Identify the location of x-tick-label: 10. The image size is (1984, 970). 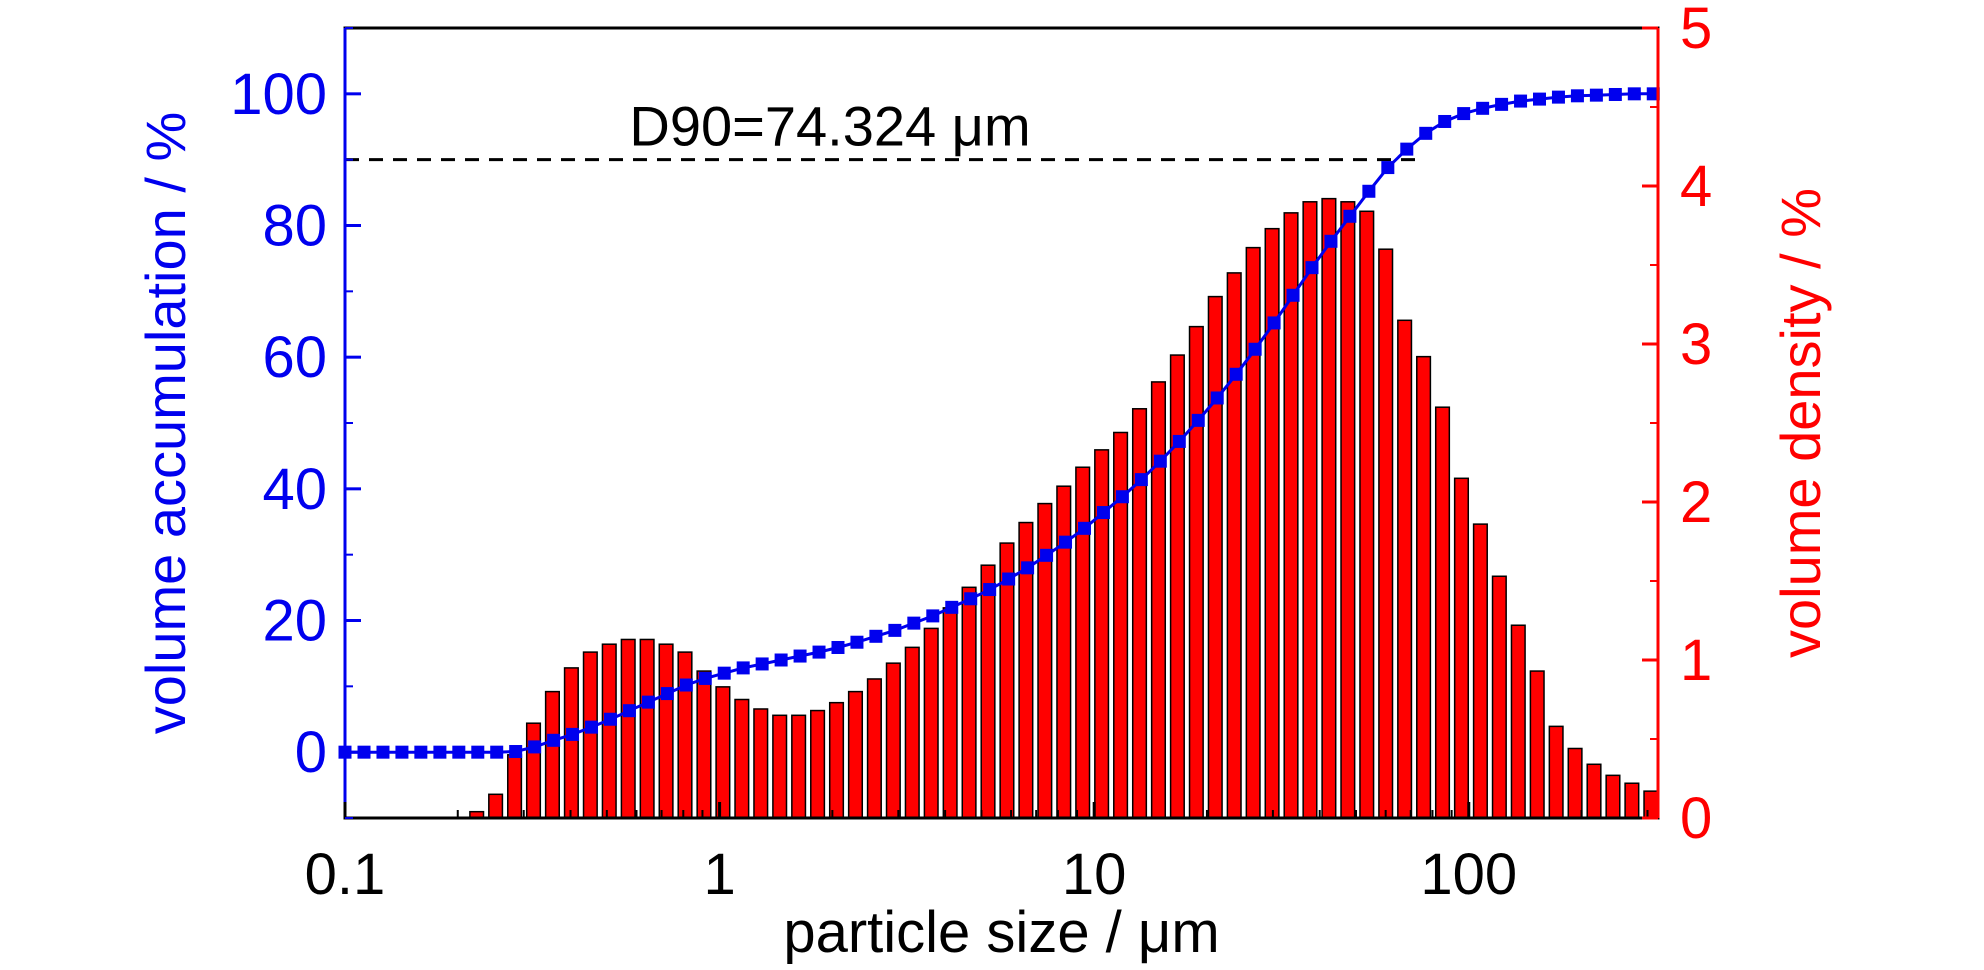
(1094, 874).